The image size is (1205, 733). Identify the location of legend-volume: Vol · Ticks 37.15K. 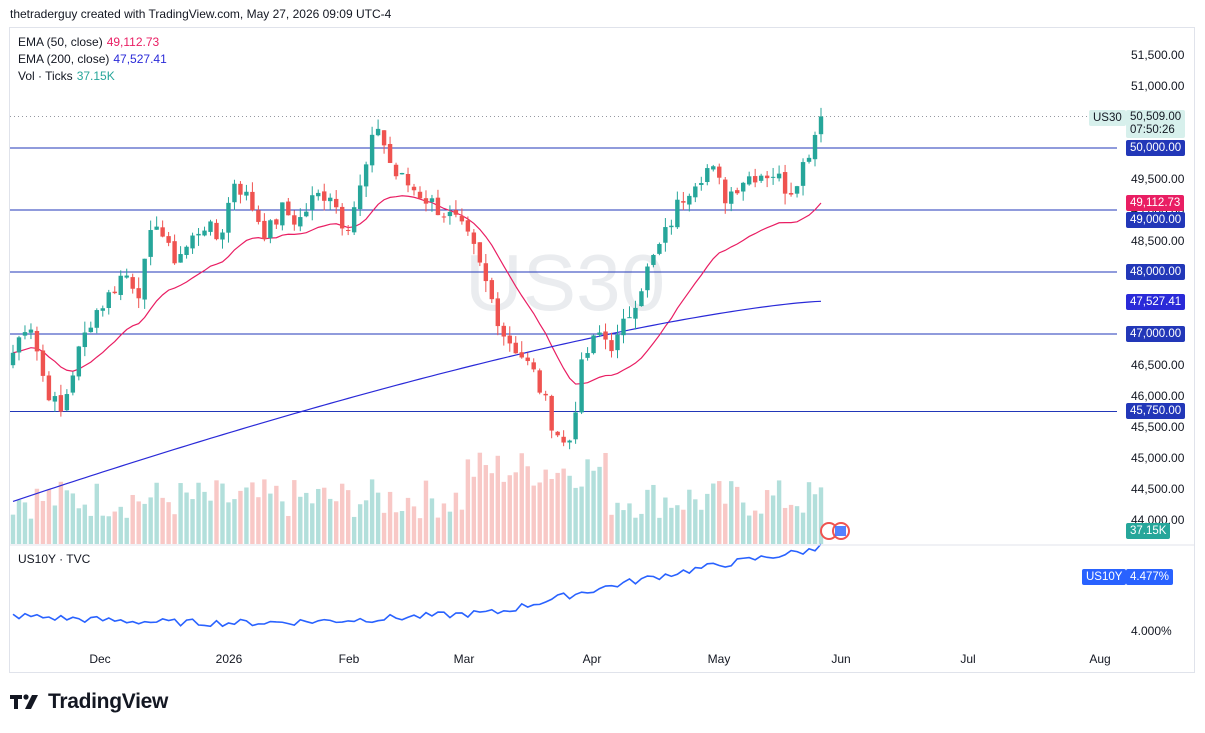
(66, 76).